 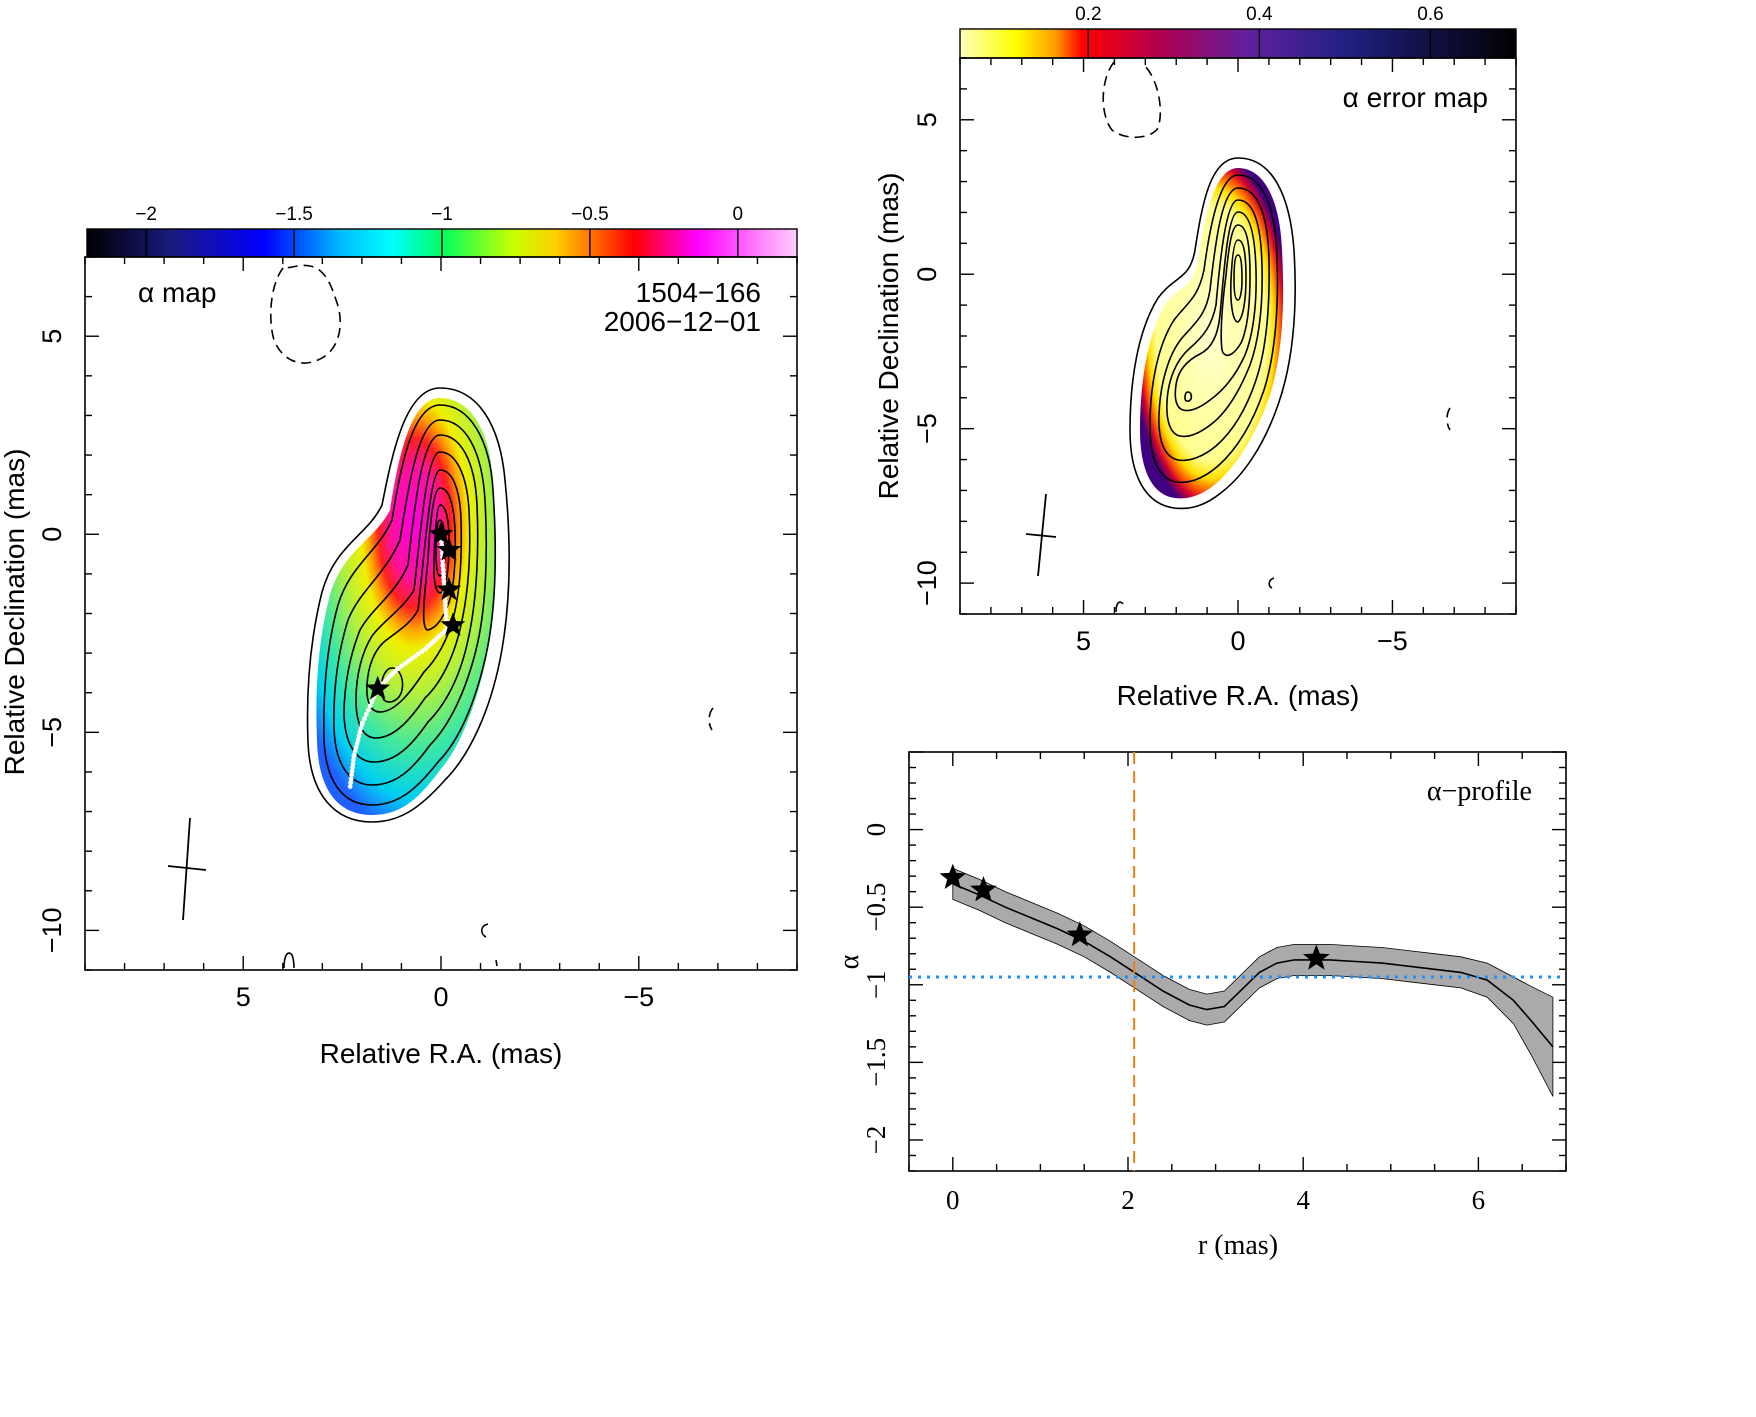 I want to click on error-colorbar-ticks: 0.2 0.4 0.6, so click(x=1259, y=31).